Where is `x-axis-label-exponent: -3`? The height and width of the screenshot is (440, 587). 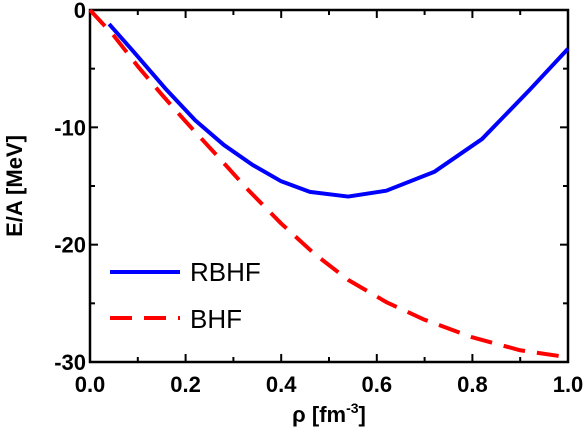 x-axis-label-exponent: -3 is located at coordinates (352, 408).